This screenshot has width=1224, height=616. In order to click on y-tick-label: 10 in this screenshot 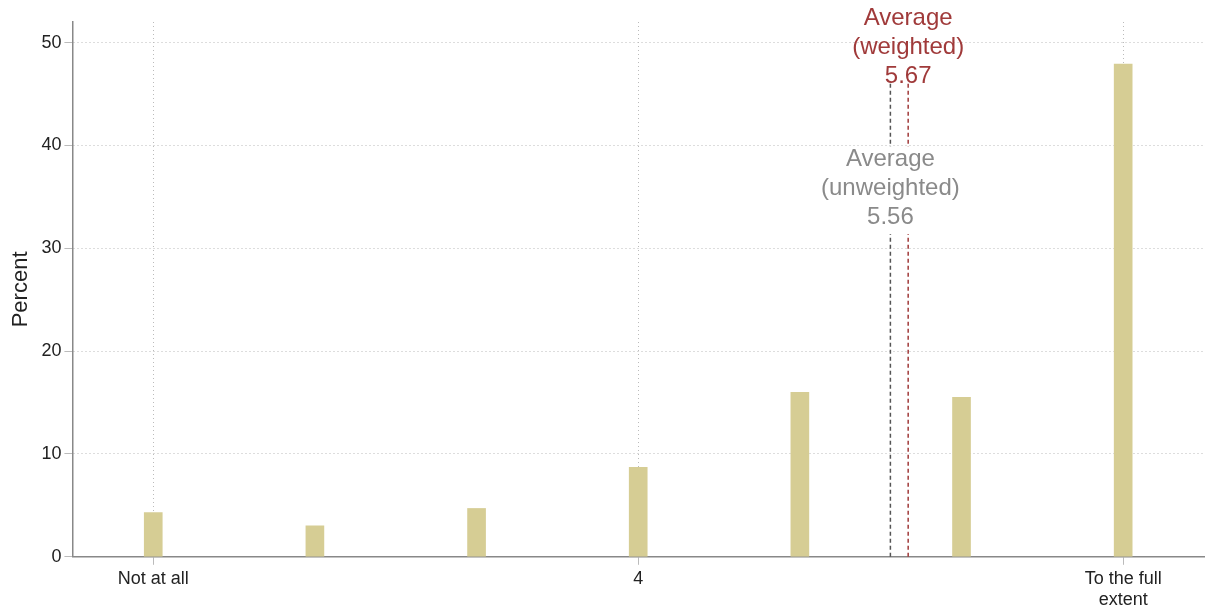, I will do `click(51, 452)`.